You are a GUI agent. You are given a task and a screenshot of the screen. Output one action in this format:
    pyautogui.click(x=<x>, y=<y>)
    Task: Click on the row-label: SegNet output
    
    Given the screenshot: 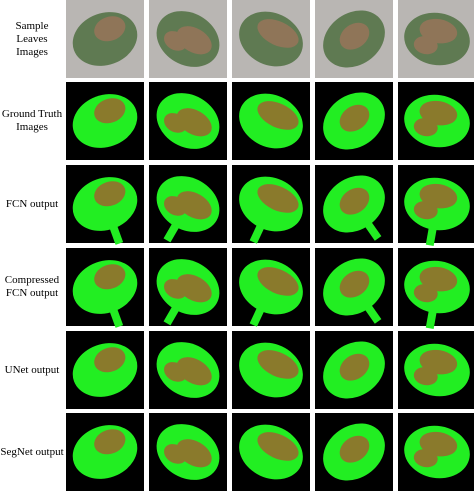 What is the action you would take?
    pyautogui.click(x=32, y=451)
    